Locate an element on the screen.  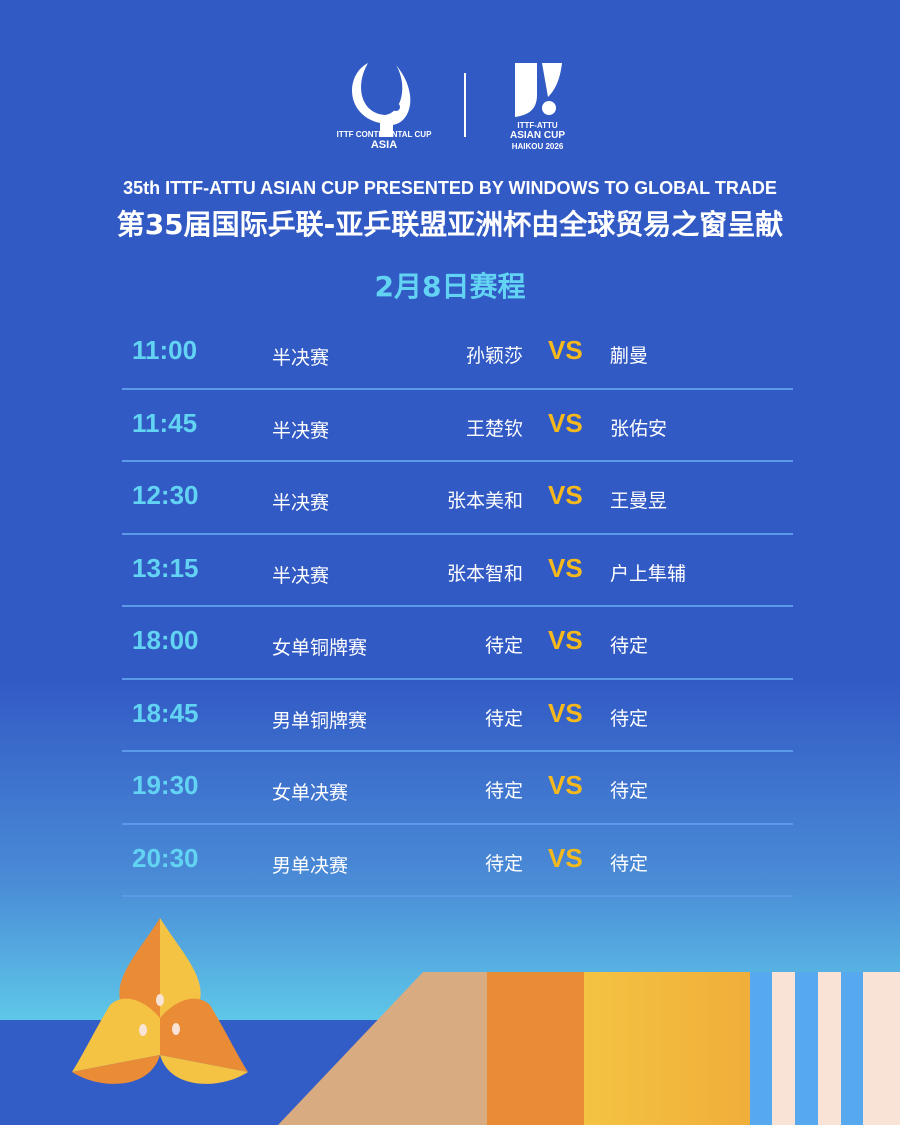
asian-cup-org: ITTF-ATTU is located at coordinates (537, 125).